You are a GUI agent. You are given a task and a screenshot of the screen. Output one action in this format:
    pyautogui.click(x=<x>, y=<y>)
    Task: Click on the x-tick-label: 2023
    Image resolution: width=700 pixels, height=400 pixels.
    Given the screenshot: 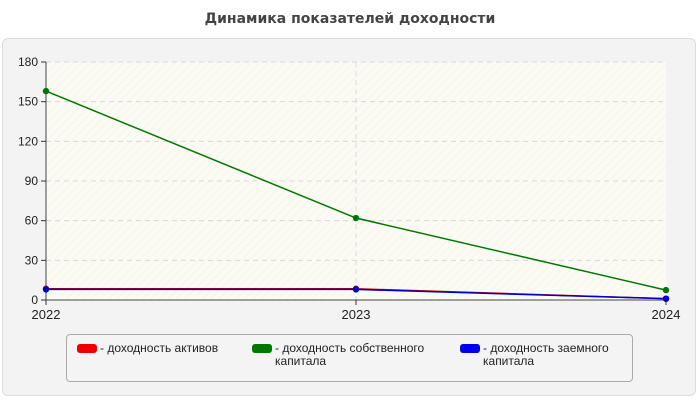 What is the action you would take?
    pyautogui.click(x=356, y=314)
    